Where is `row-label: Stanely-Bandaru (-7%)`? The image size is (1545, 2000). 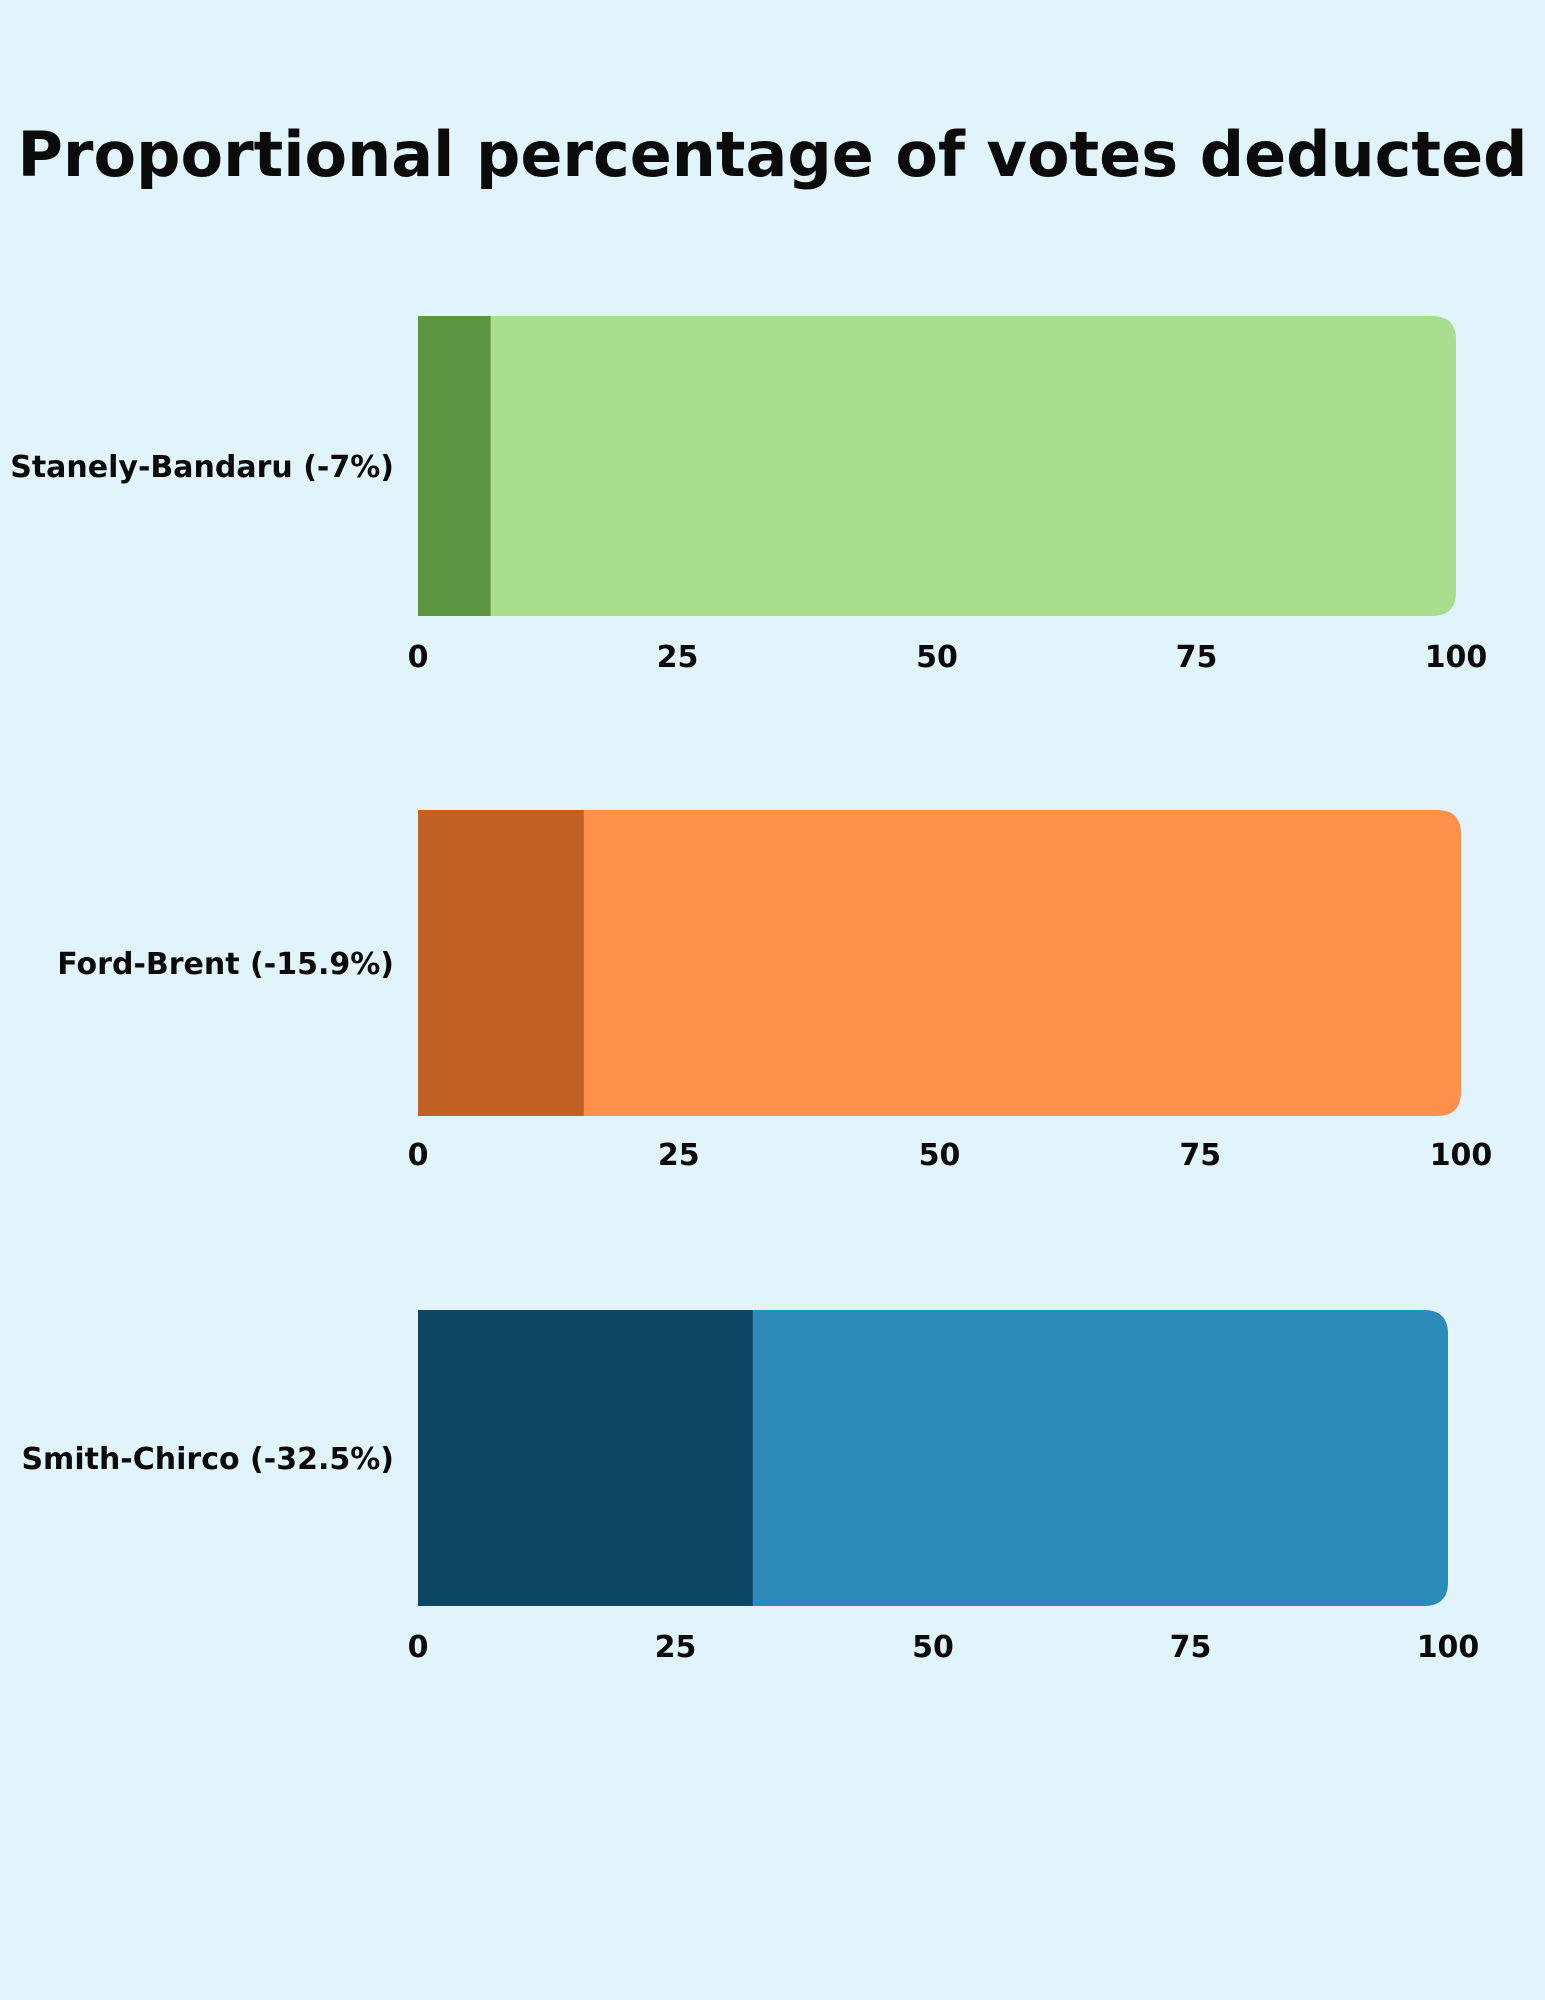 row-label: Stanely-Bandaru (-7%) is located at coordinates (202, 467).